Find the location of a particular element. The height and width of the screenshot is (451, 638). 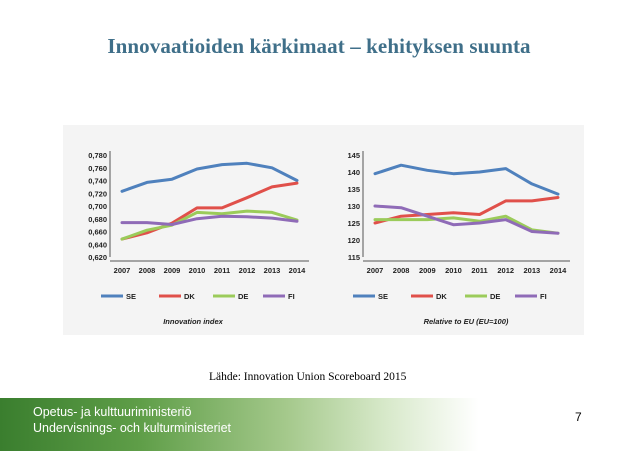

page-number: 7 is located at coordinates (578, 417).